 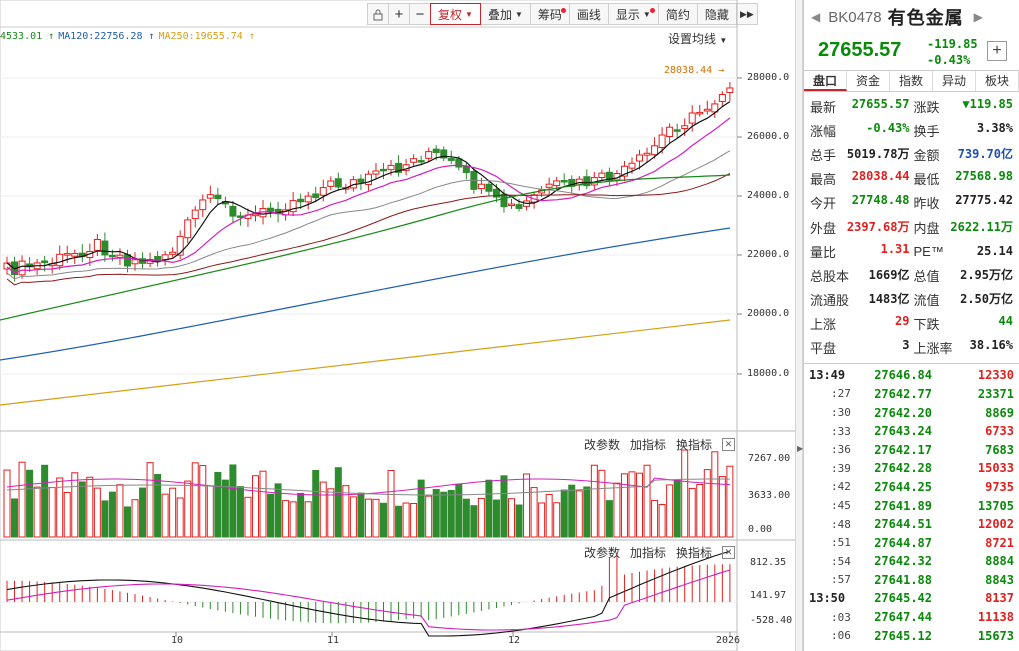 I want to click on toolbar-button-5: 简约, so click(x=677, y=14).